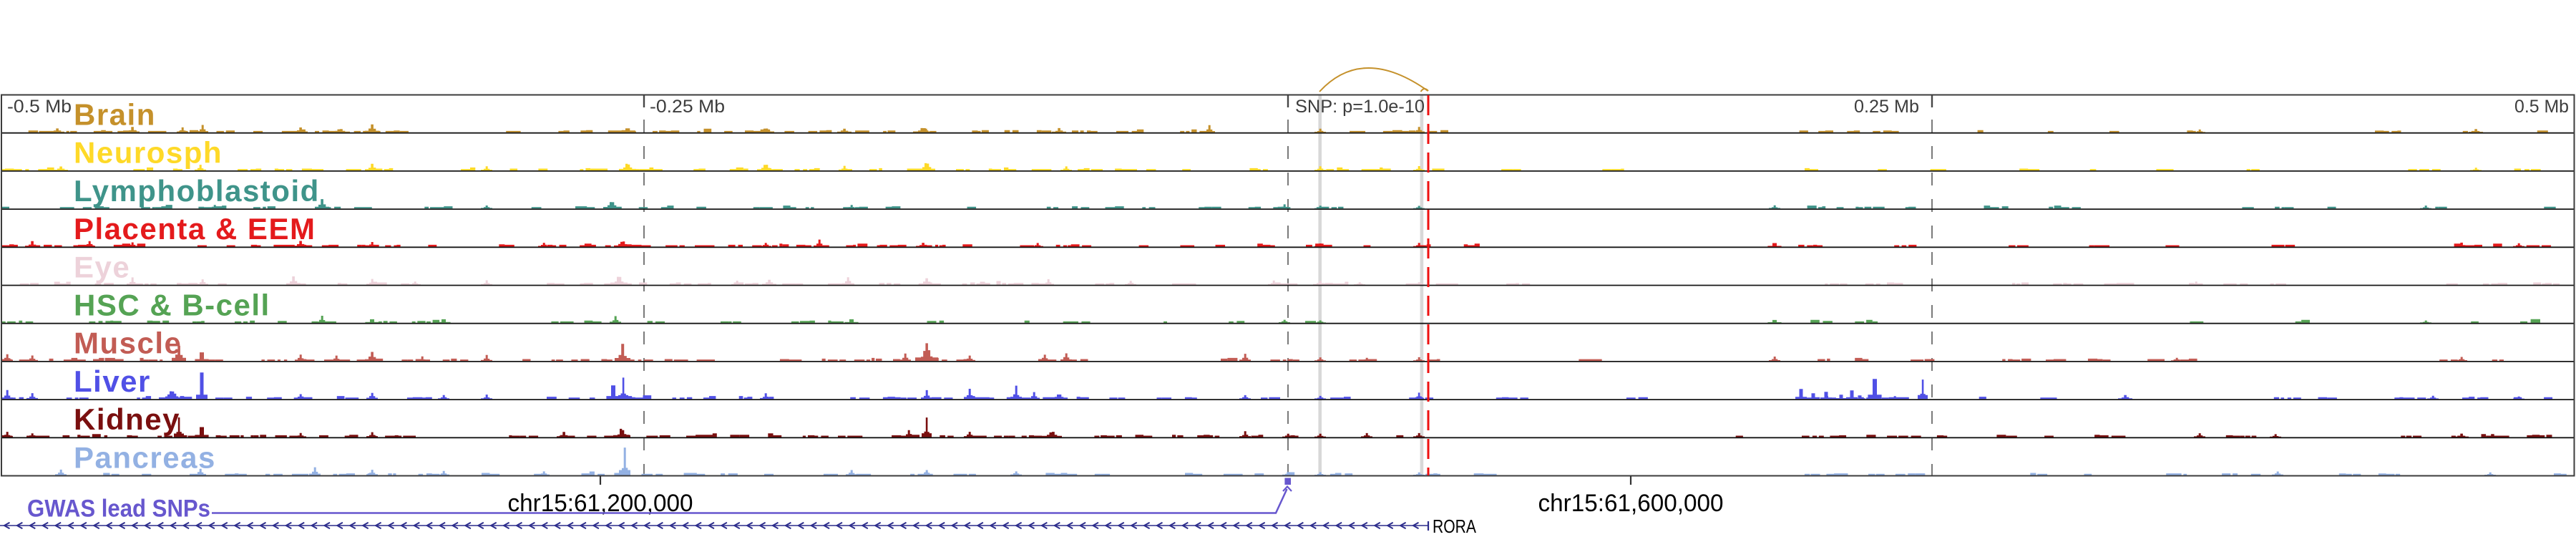 The image size is (2576, 537). What do you see at coordinates (197, 191) in the screenshot?
I see `svg-text: Lymphoblastoid` at bounding box center [197, 191].